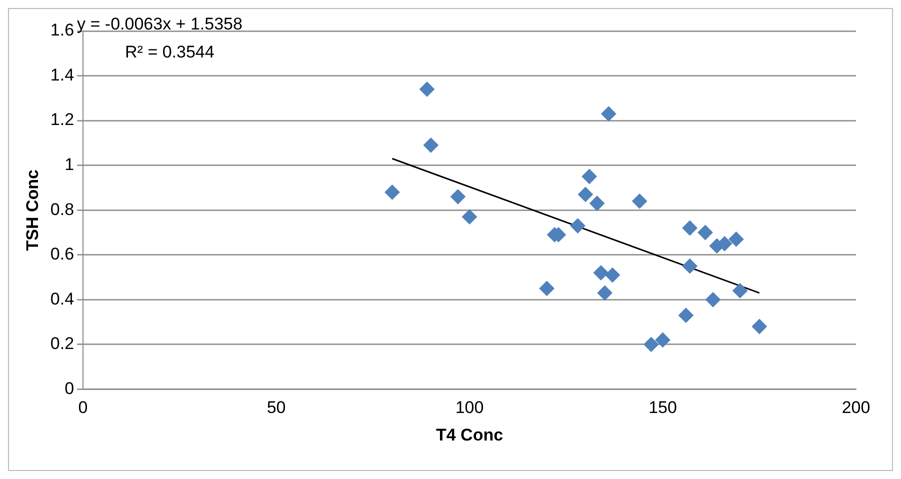  Describe the element at coordinates (856, 408) in the screenshot. I see `x-tick-label: 200` at that location.